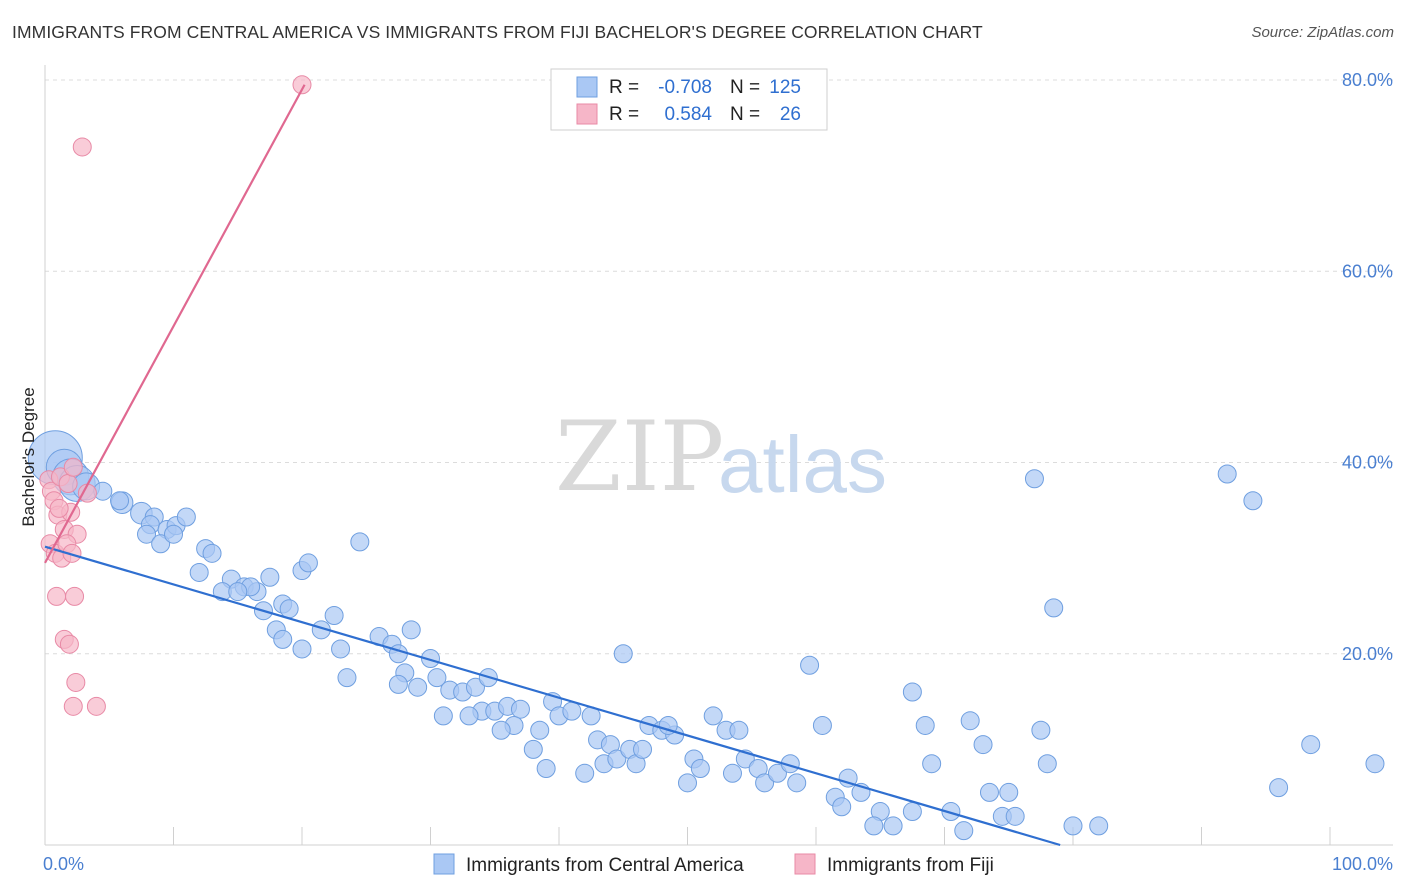 The height and width of the screenshot is (892, 1406). What do you see at coordinates (1367, 654) in the screenshot?
I see `y-tick-label: 20.0%` at bounding box center [1367, 654].